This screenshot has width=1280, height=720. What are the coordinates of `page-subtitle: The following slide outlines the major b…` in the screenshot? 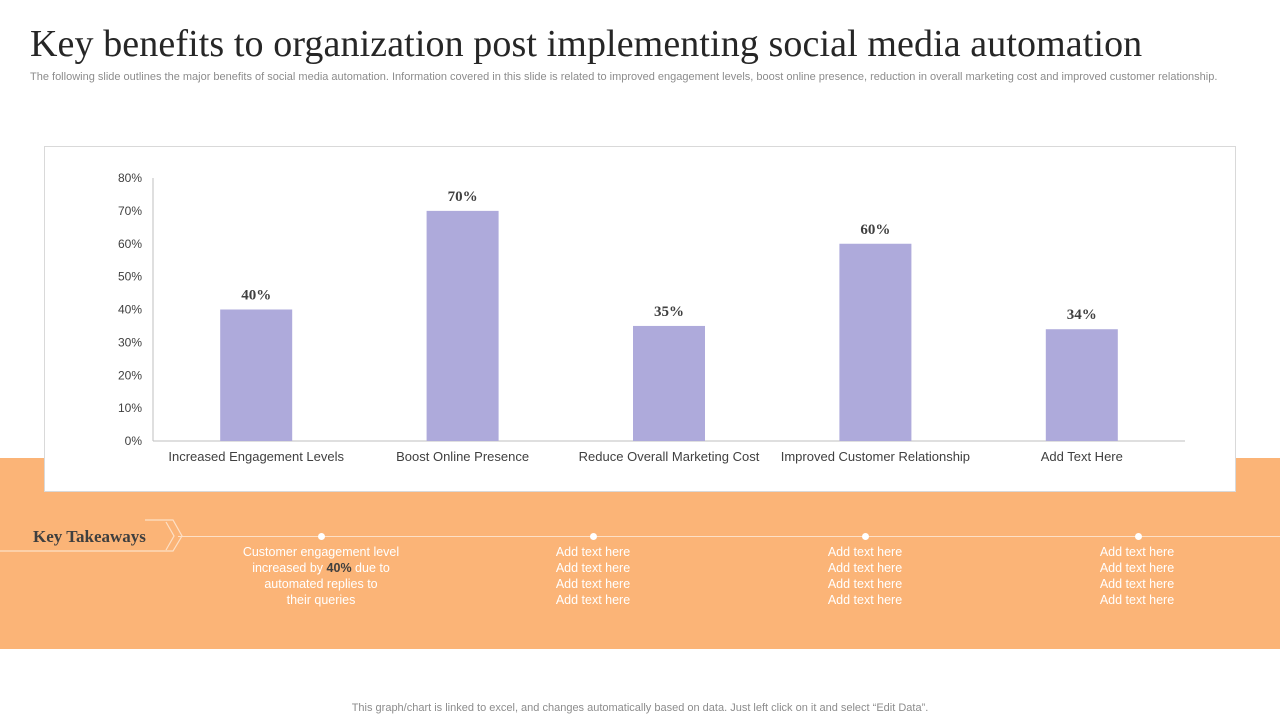 It's located at (624, 77).